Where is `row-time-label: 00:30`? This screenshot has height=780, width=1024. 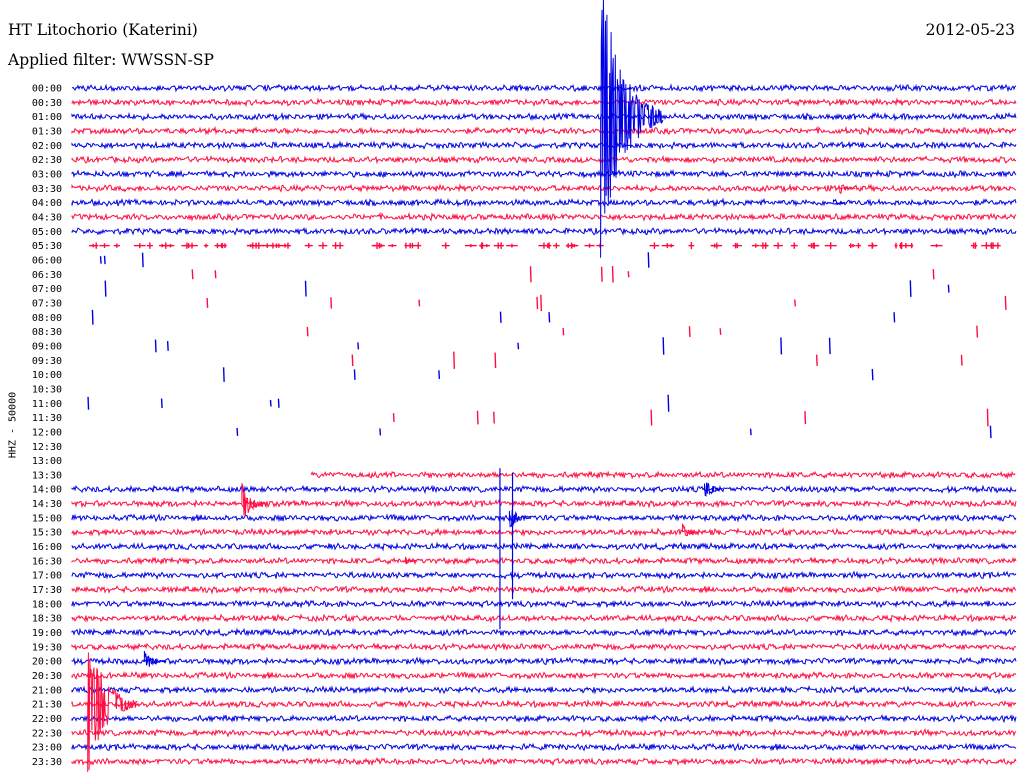 row-time-label: 00:30 is located at coordinates (47, 103).